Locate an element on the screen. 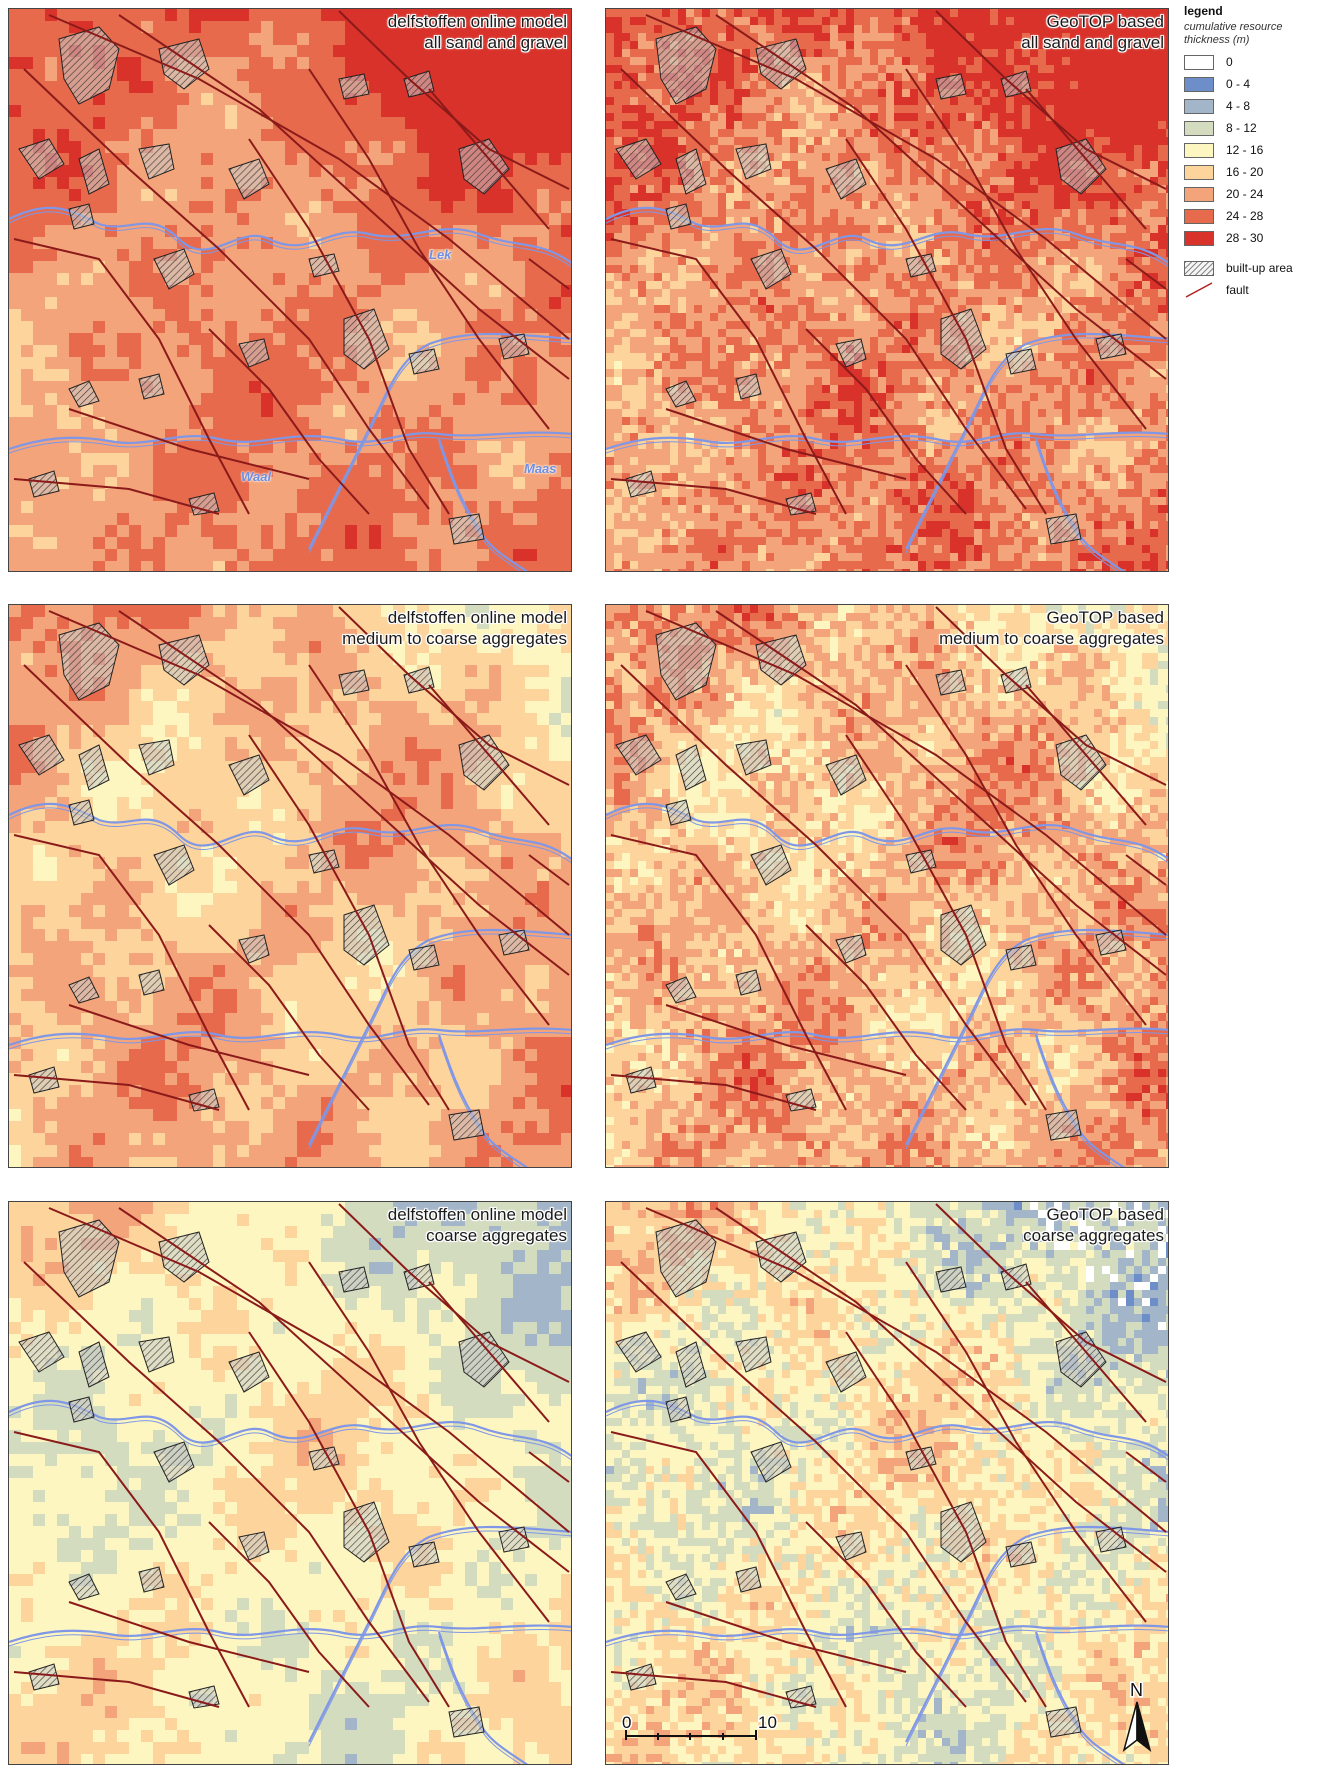  panel-title: GeoTOP based coarse aggregates is located at coordinates (1093, 1225).